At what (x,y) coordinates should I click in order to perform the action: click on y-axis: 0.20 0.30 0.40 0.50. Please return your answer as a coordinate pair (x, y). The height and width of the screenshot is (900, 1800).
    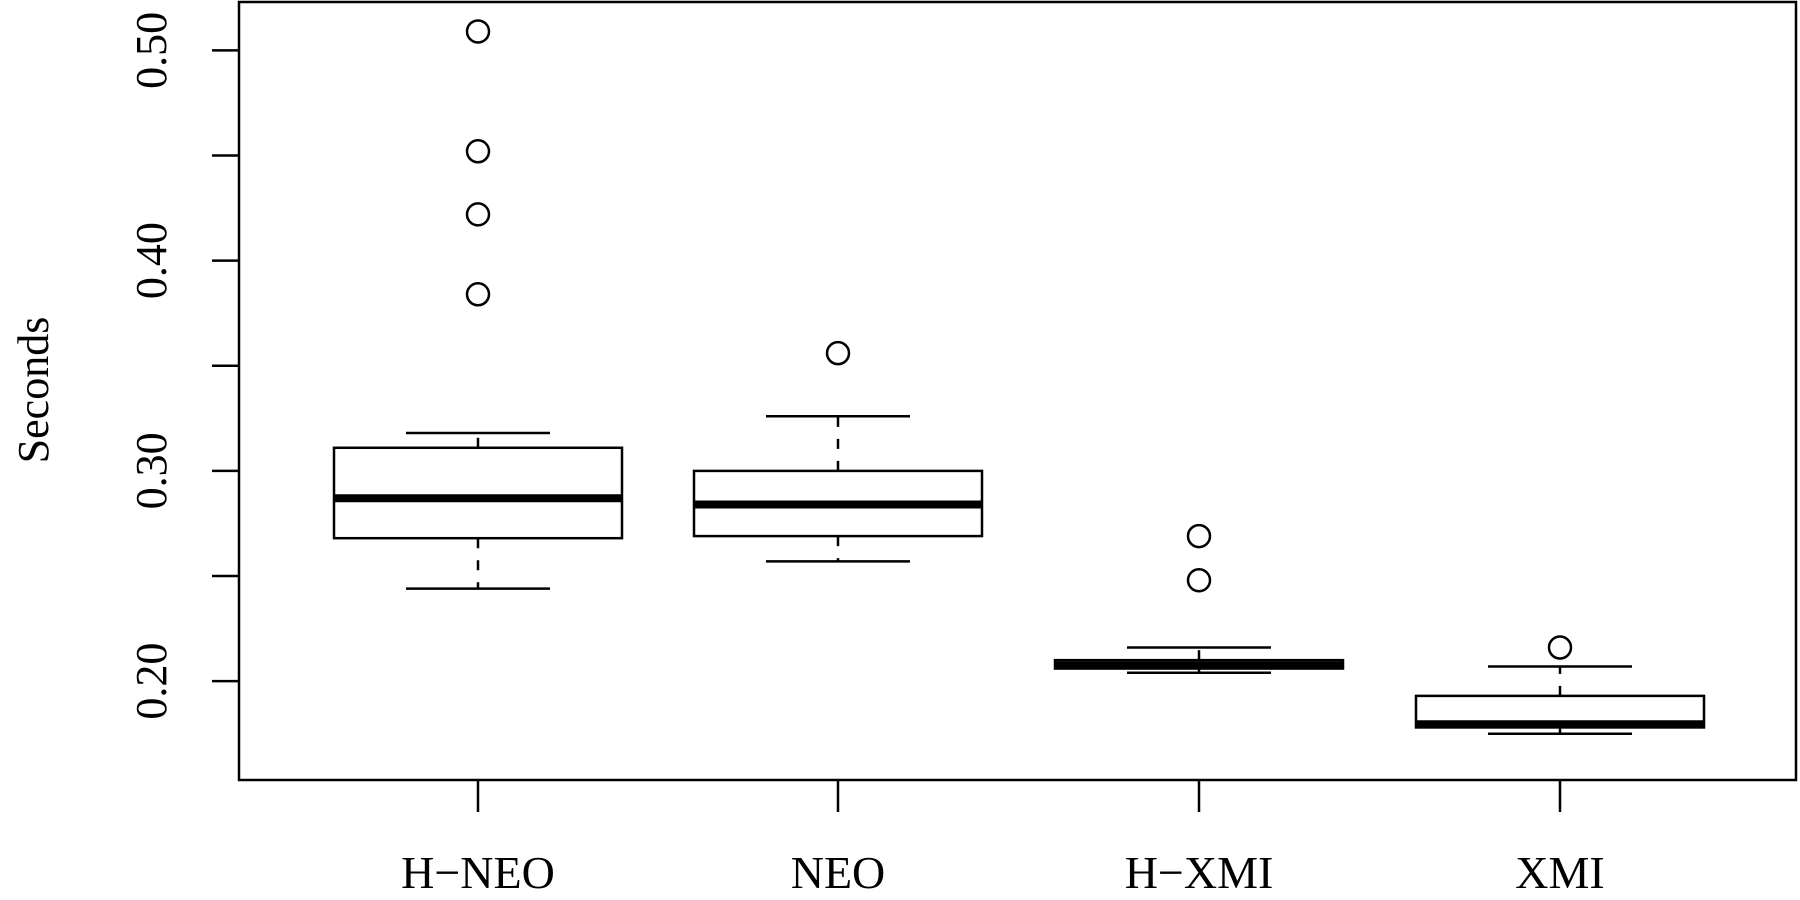
    Looking at the image, I should click on (183, 366).